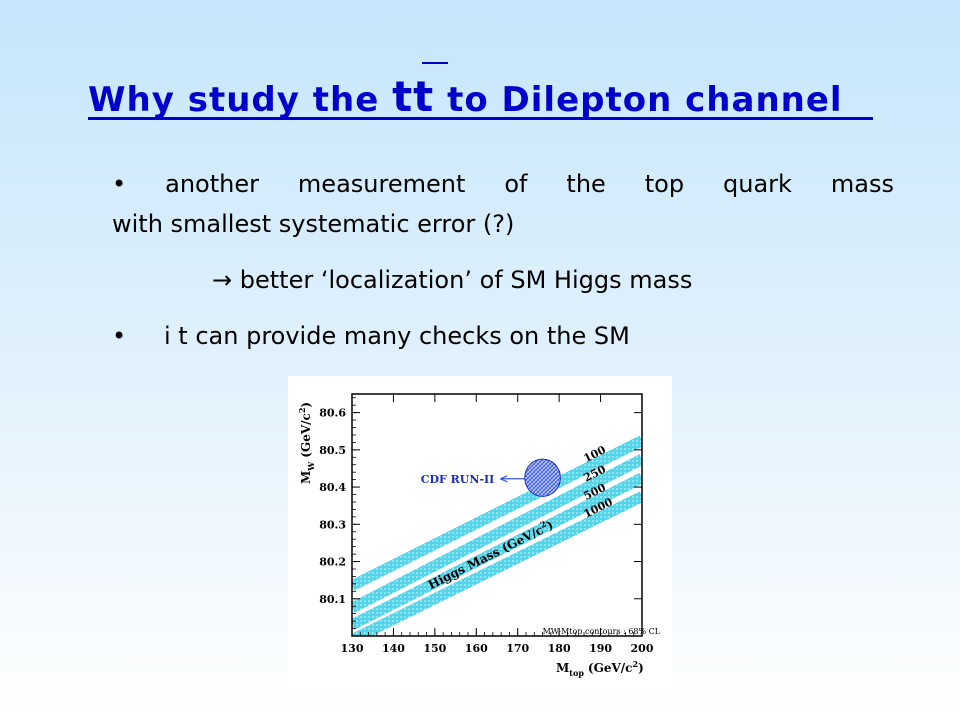 This screenshot has height=720, width=960. I want to click on y-tick-label: 80.1, so click(332, 599).